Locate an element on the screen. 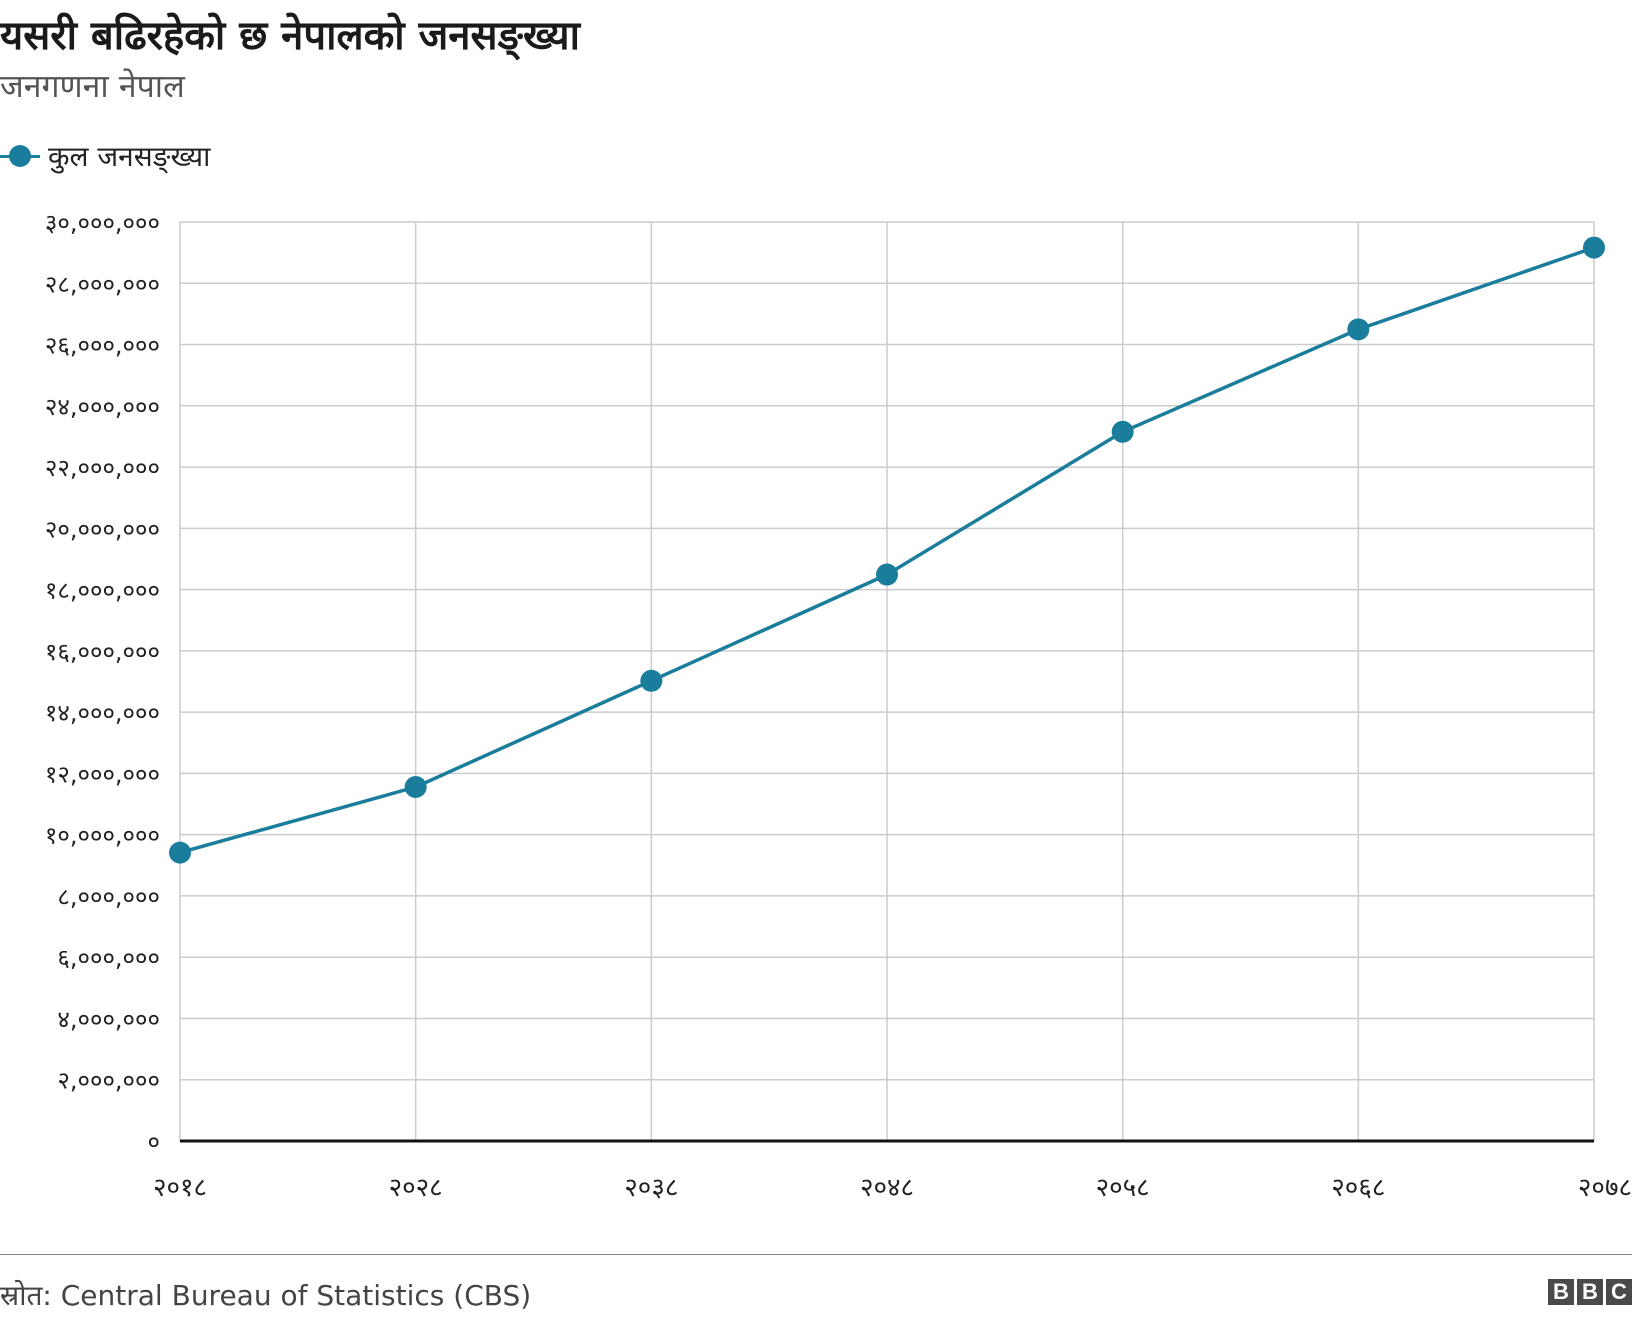 The width and height of the screenshot is (1632, 1322). legend: कुल जनसङ्ख्या is located at coordinates (105, 156).